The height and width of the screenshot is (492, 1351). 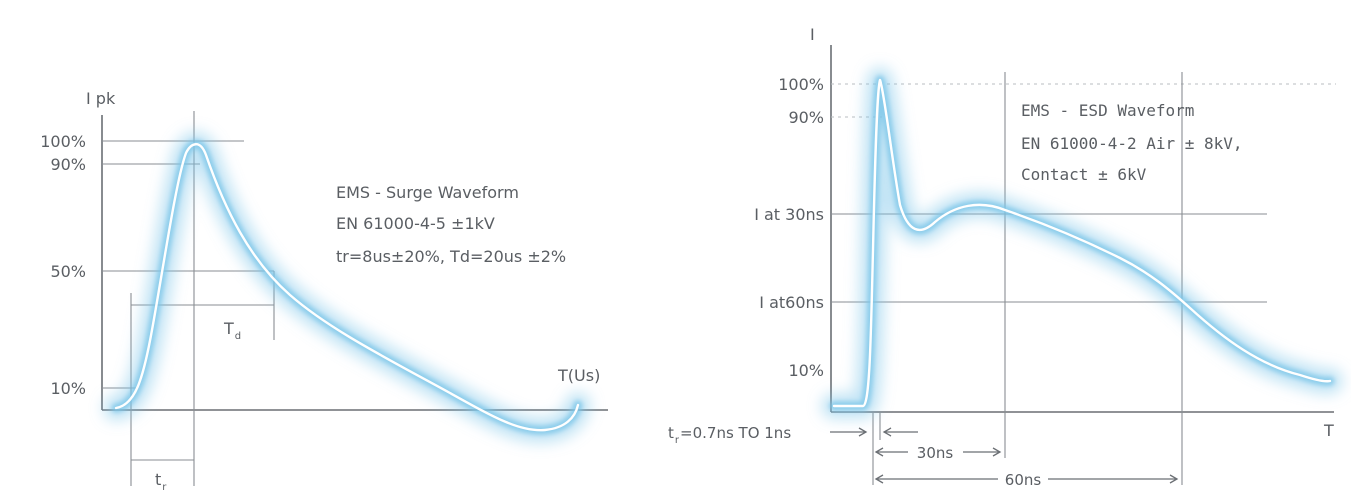 I want to click on surge-note-timing: tr=8us±20%, Td=20us ±2%, so click(x=451, y=256).